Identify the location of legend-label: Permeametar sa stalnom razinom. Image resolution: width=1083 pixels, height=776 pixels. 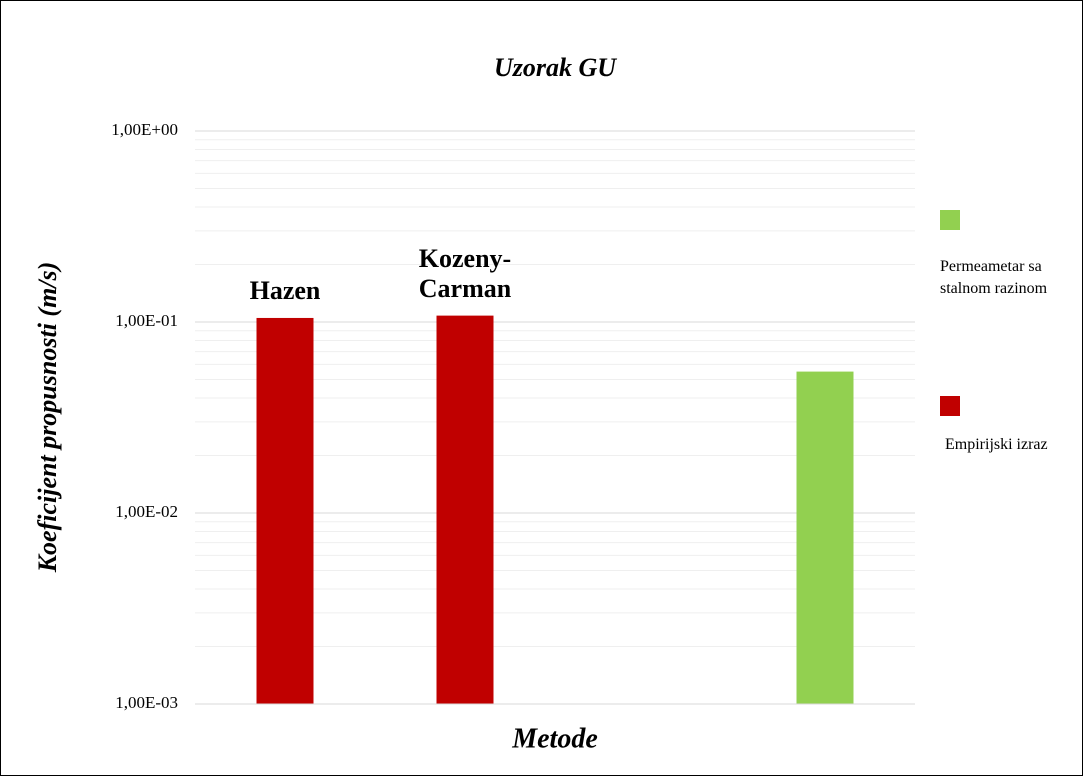
(994, 277).